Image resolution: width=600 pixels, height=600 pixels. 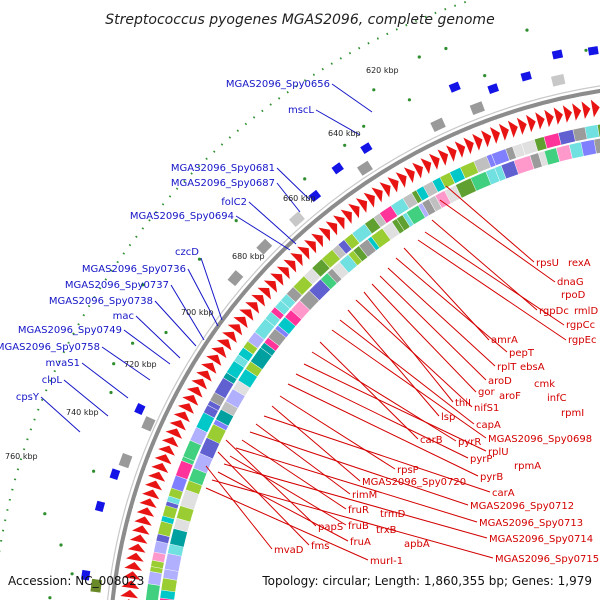 I want to click on gene-label: MGAS2096_Spy0758, so click(x=50, y=347).